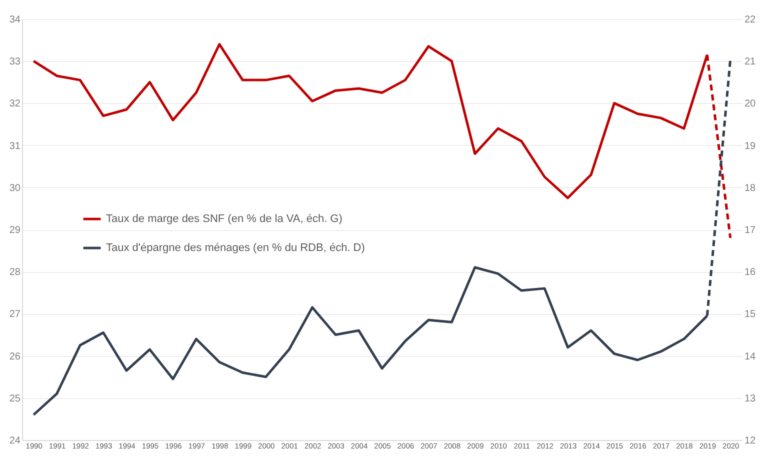  I want to click on y-tick-label: 27, so click(15, 314).